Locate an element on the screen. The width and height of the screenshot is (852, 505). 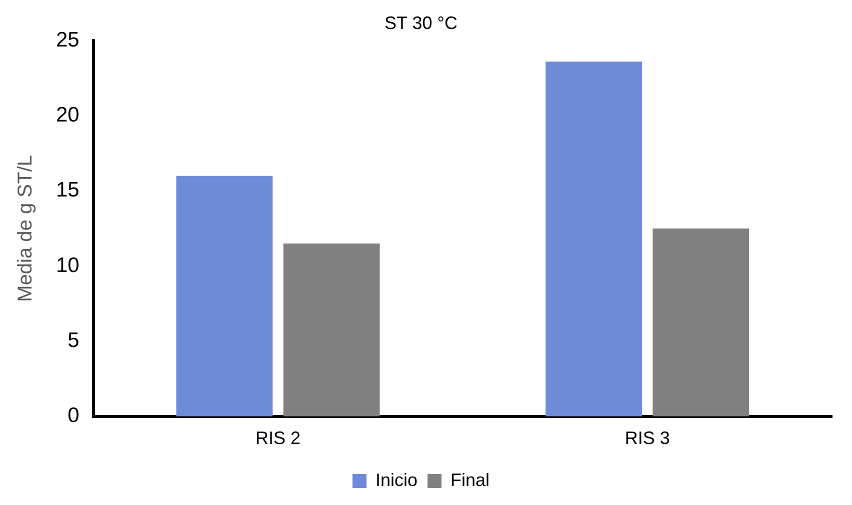
y-tick-label: 15 is located at coordinates (68, 190).